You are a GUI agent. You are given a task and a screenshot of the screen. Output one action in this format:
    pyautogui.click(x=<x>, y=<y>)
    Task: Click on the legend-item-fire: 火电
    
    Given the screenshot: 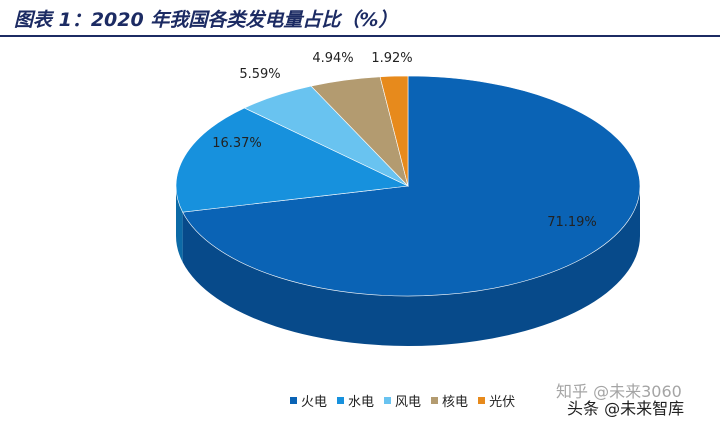 What is the action you would take?
    pyautogui.click(x=308, y=400)
    